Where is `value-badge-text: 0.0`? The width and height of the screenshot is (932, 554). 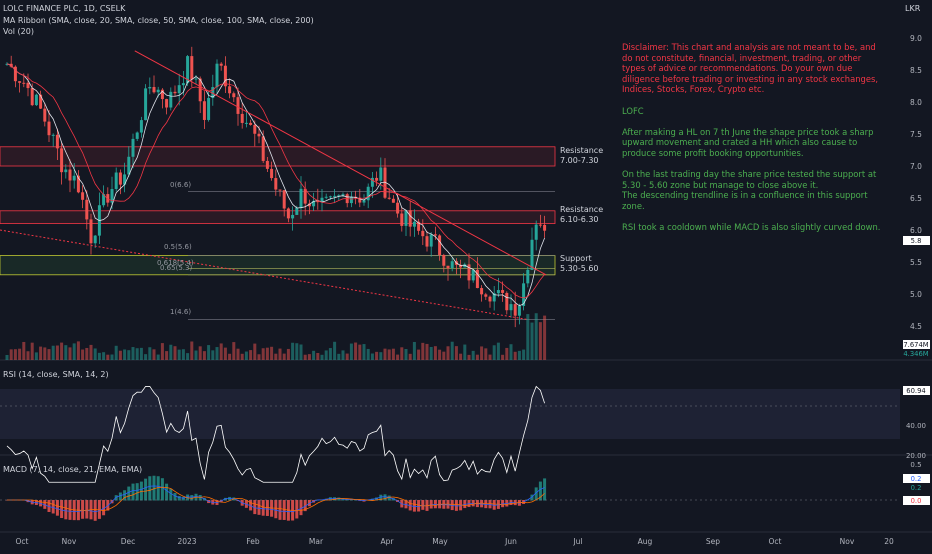
value-badge-text: 0.0 is located at coordinates (916, 501).